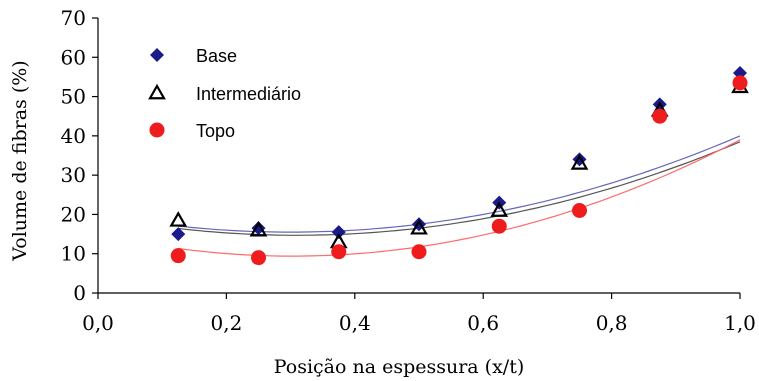  I want to click on legend-entry-label: Intermediário, so click(248, 94).